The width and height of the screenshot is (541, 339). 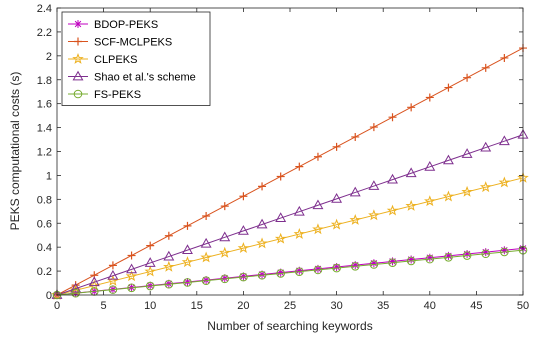 What do you see at coordinates (126, 25) in the screenshot?
I see `legend-label: BDOP-PEKS` at bounding box center [126, 25].